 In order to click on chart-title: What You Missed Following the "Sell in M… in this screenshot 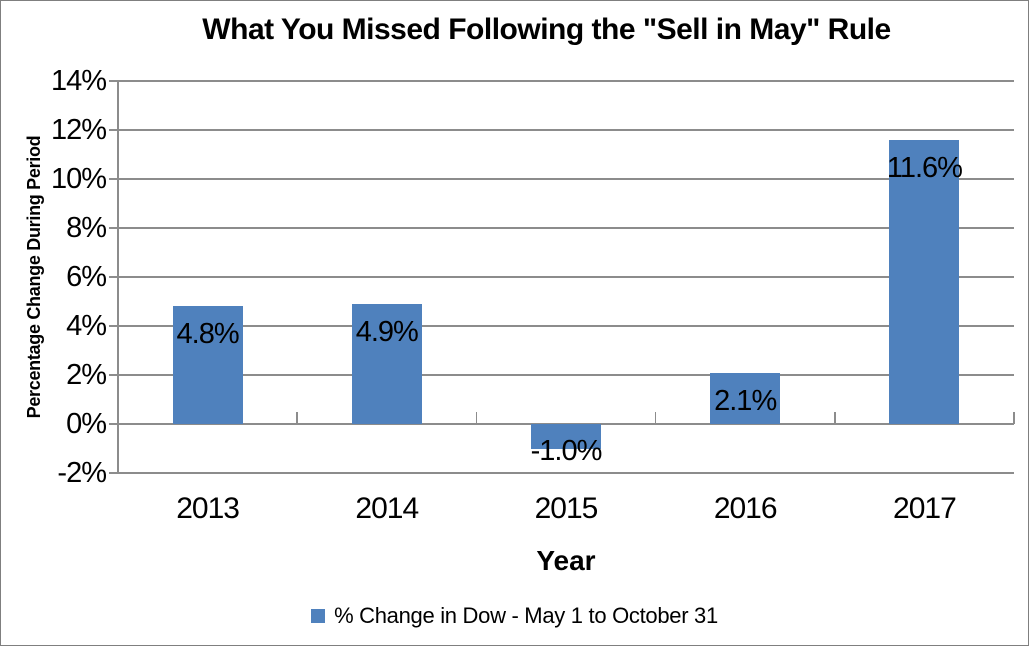, I will do `click(546, 29)`.